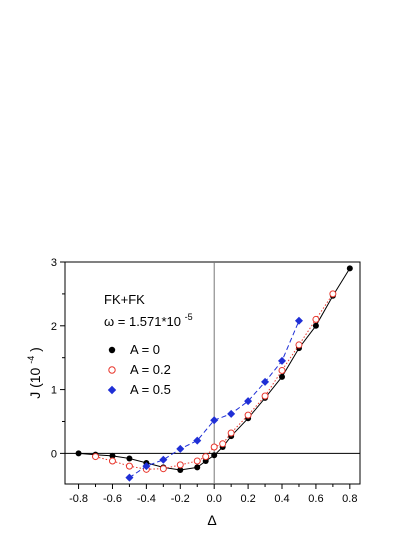  I want to click on x-tick-label: -0.4, so click(146, 499).